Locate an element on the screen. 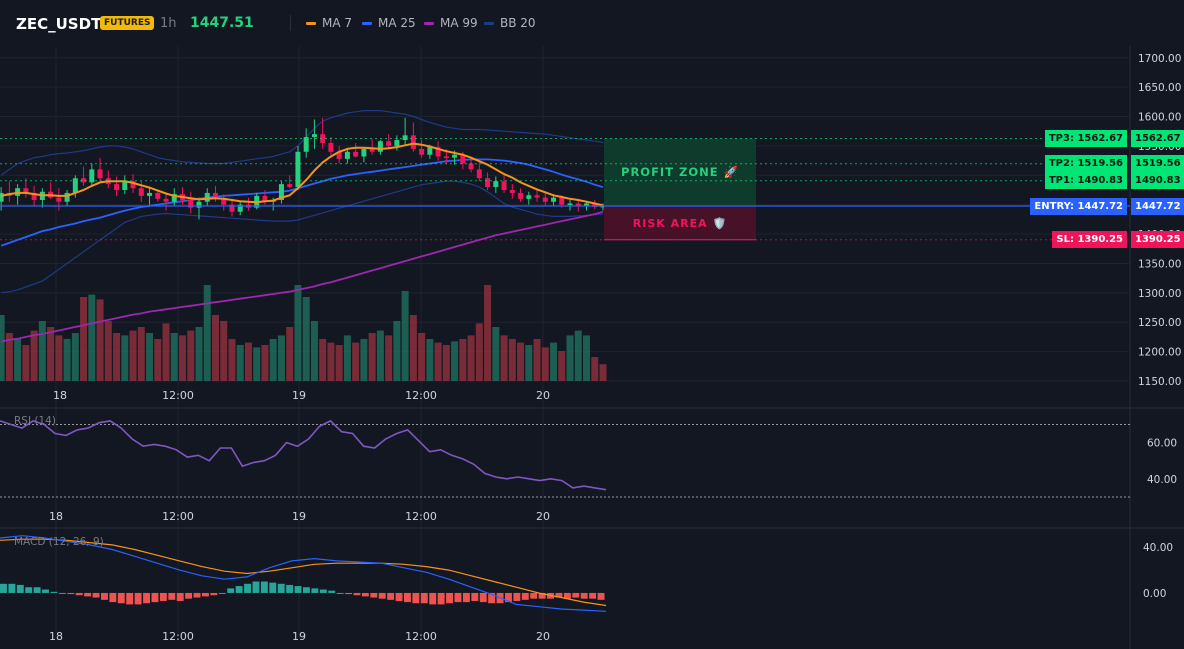 The height and width of the screenshot is (649, 1184). macd-y-tick: 40.00 is located at coordinates (1158, 548).